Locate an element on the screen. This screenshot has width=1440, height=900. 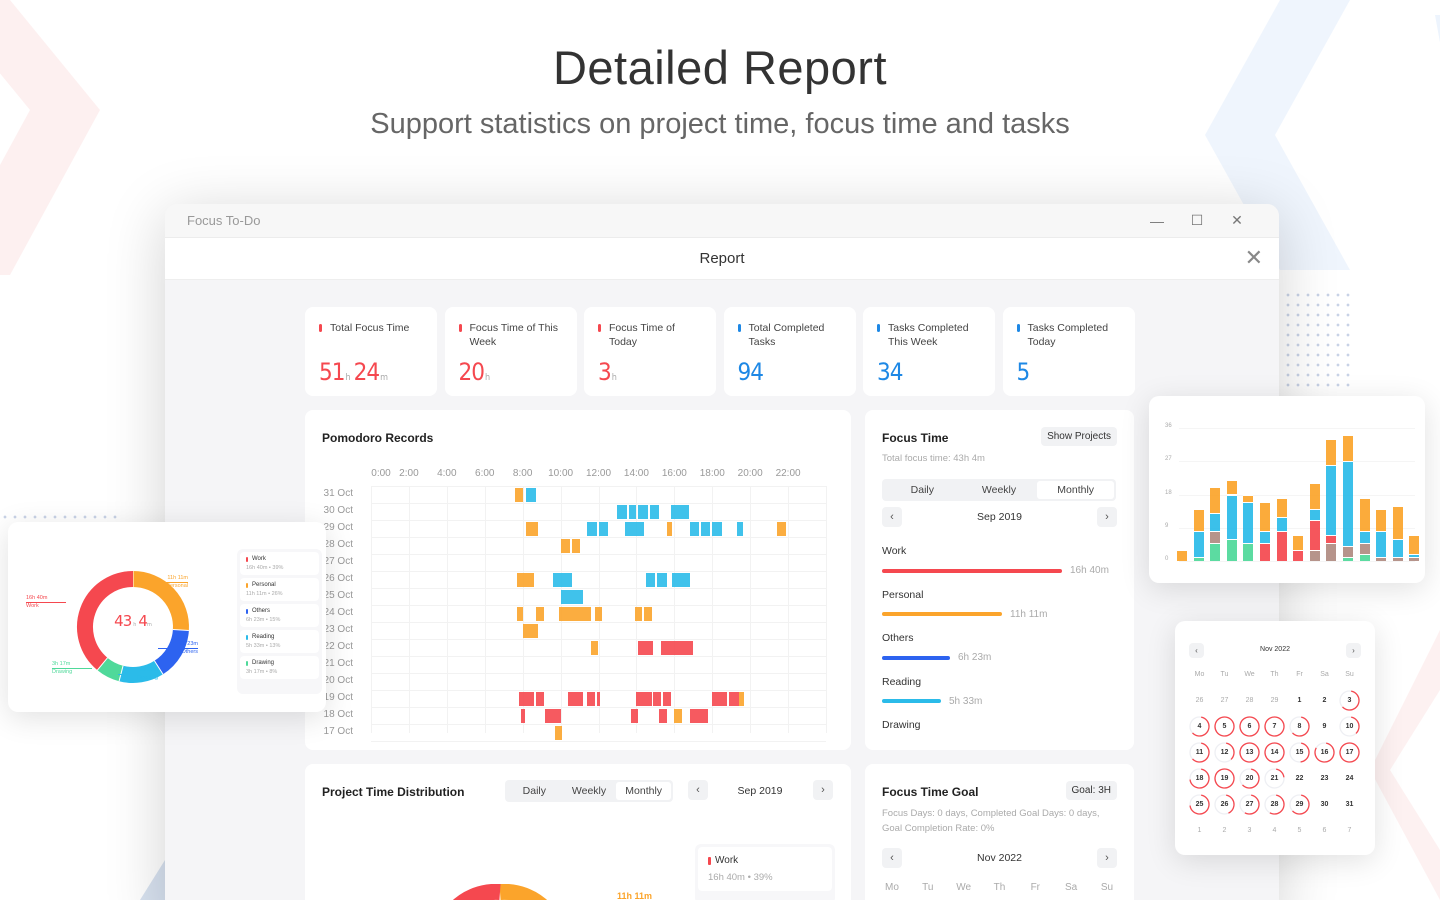
calendar-prev-button: ‹ is located at coordinates (1196, 650).